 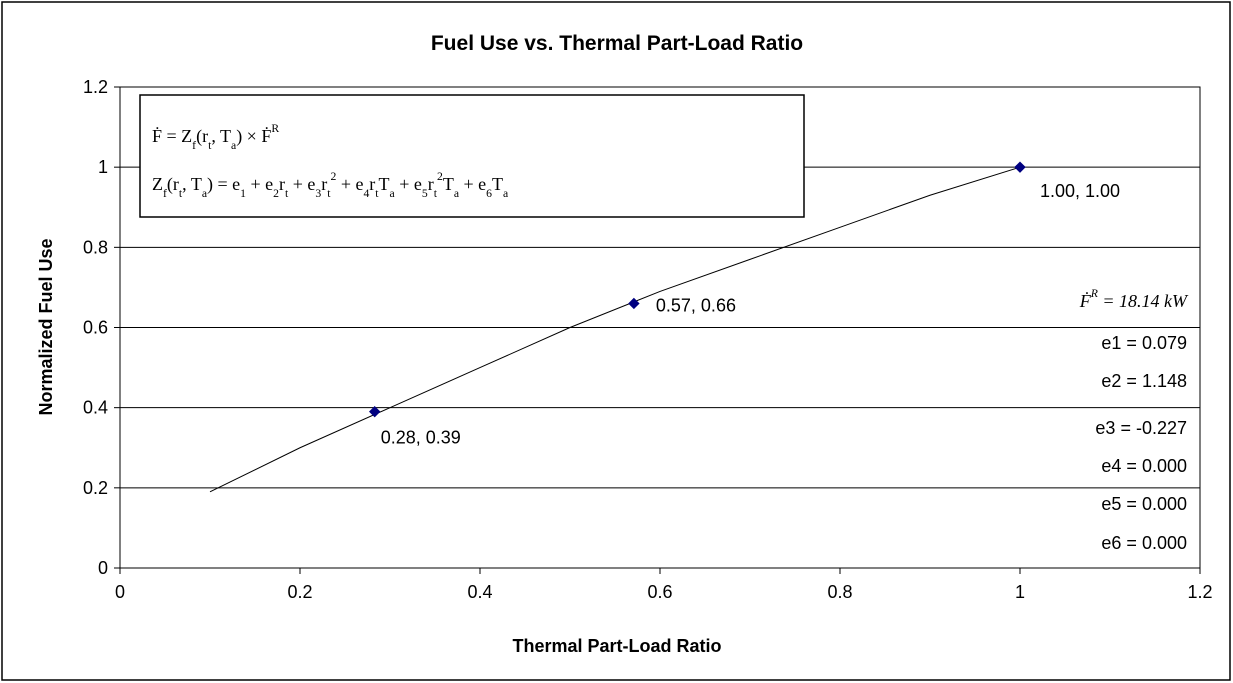 What do you see at coordinates (95, 408) in the screenshot?
I see `y-tick-label: 0.4` at bounding box center [95, 408].